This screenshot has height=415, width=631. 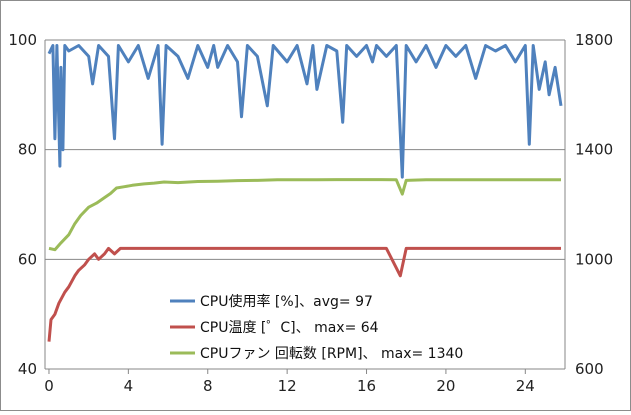 What do you see at coordinates (129, 386) in the screenshot?
I see `x-tick-label: 4` at bounding box center [129, 386].